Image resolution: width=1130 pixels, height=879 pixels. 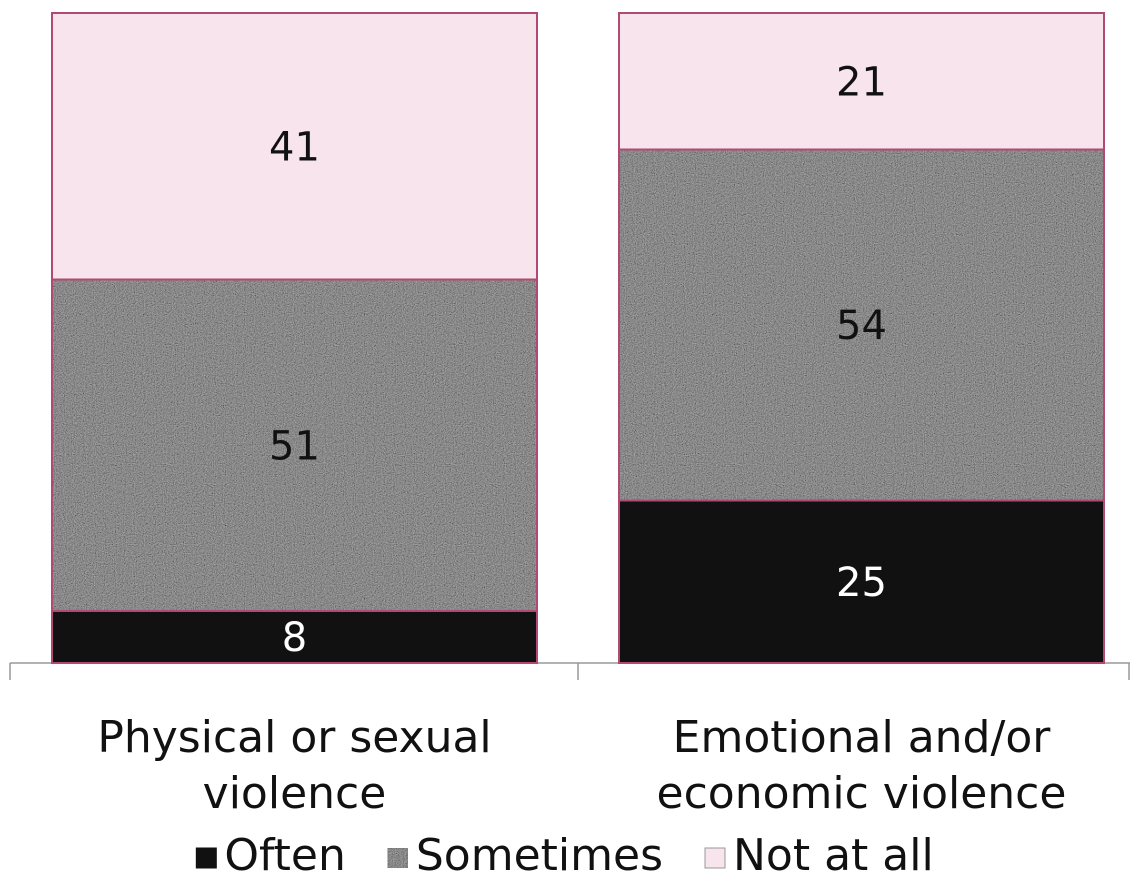 I want to click on data-label: 41, so click(x=294, y=147).